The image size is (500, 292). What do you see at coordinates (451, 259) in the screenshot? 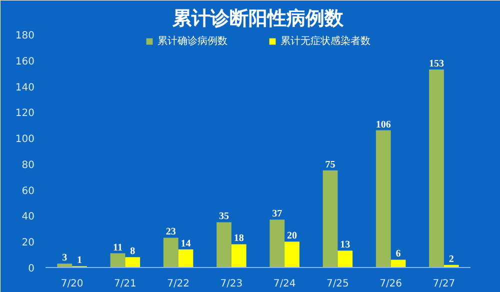
I see `data-label: 2` at bounding box center [451, 259].